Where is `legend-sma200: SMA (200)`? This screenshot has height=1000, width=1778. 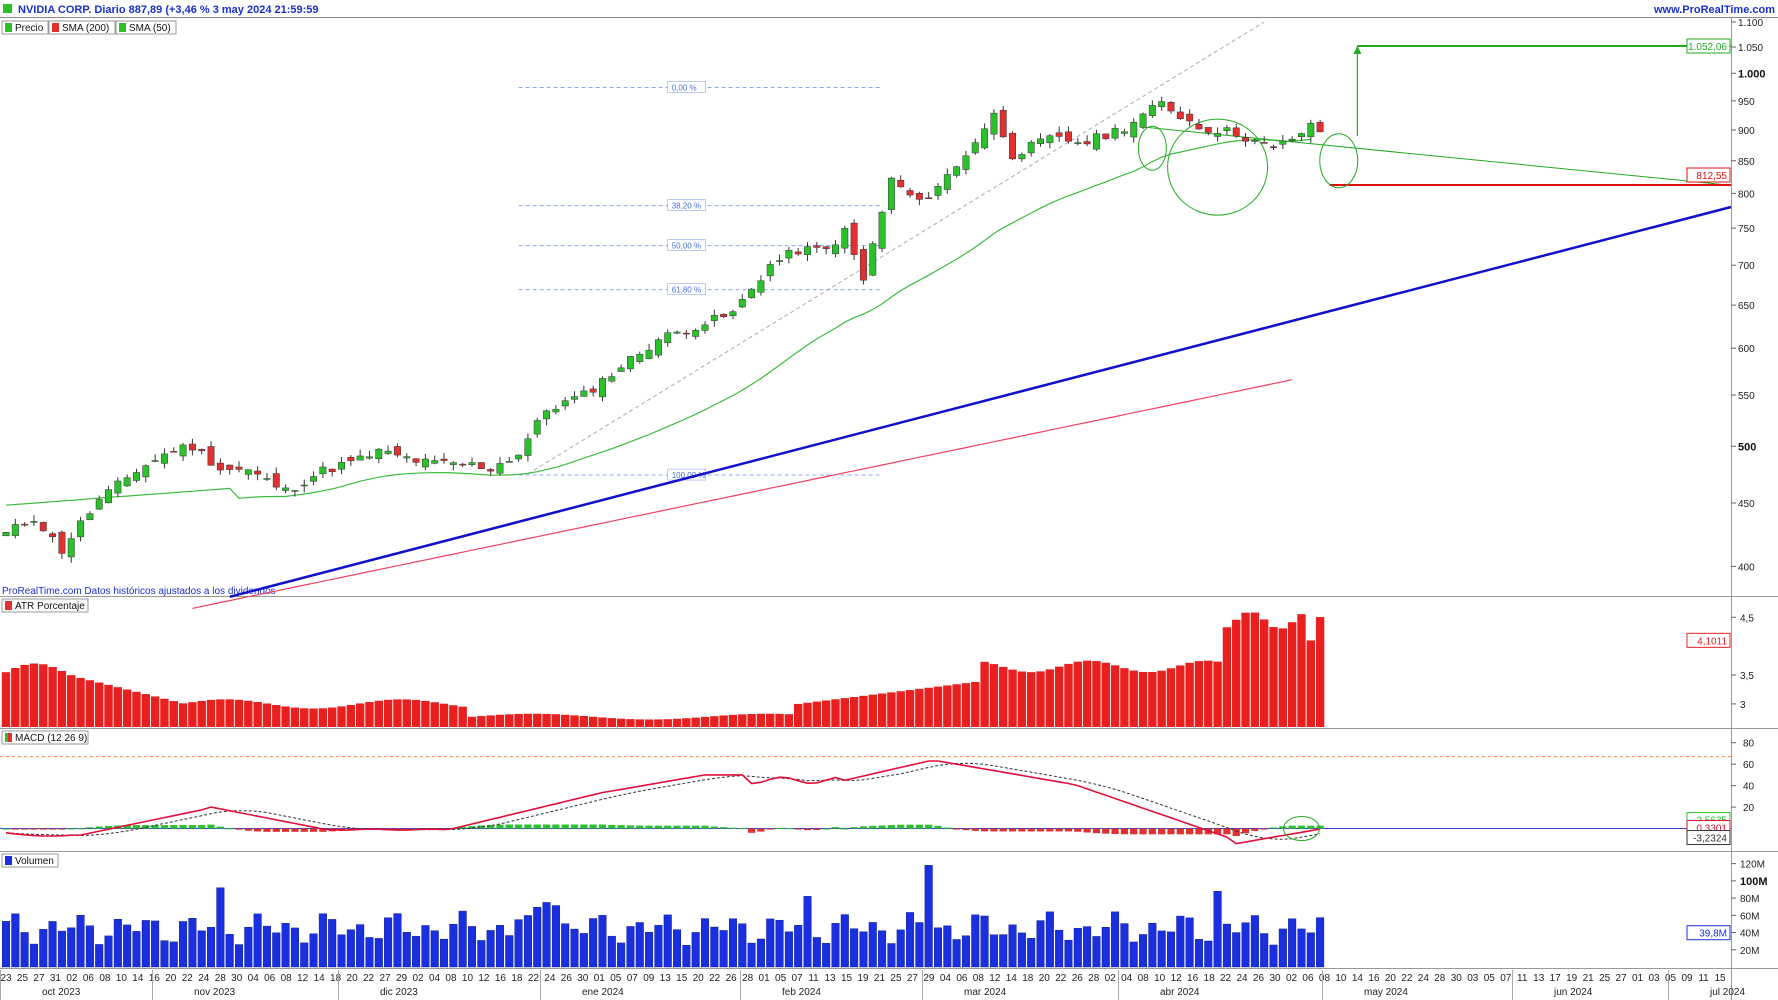 legend-sma200: SMA (200) is located at coordinates (82, 27).